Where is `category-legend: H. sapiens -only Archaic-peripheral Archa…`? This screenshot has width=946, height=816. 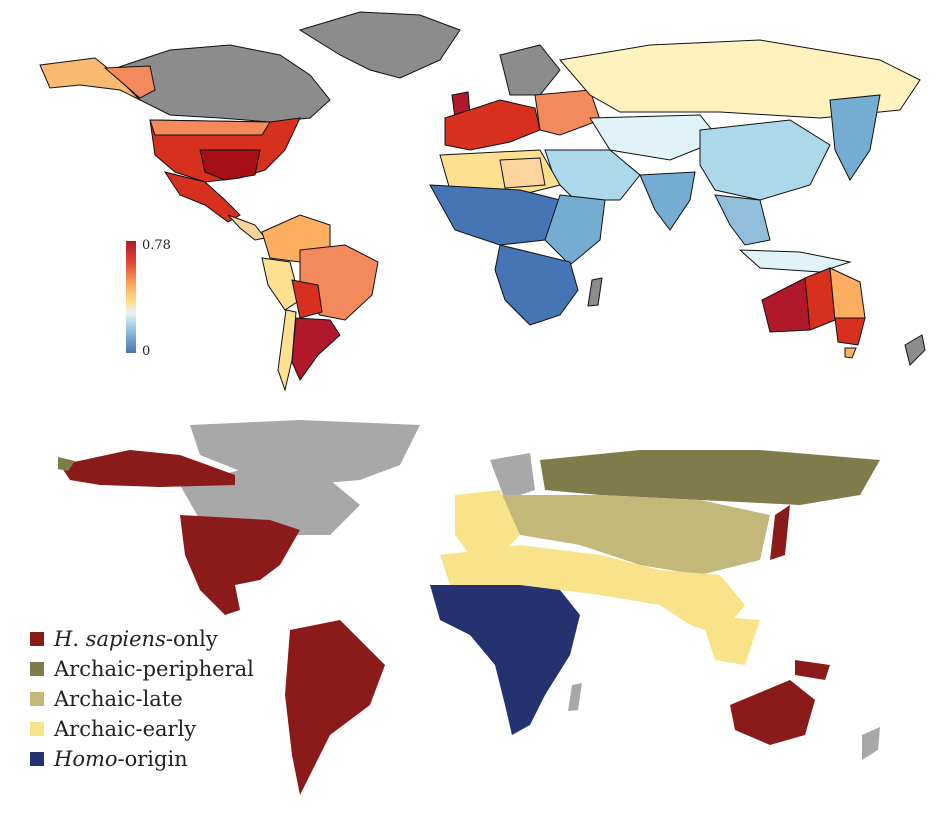
category-legend: H. sapiens -only Archaic-peripheral Archa… is located at coordinates (142, 699).